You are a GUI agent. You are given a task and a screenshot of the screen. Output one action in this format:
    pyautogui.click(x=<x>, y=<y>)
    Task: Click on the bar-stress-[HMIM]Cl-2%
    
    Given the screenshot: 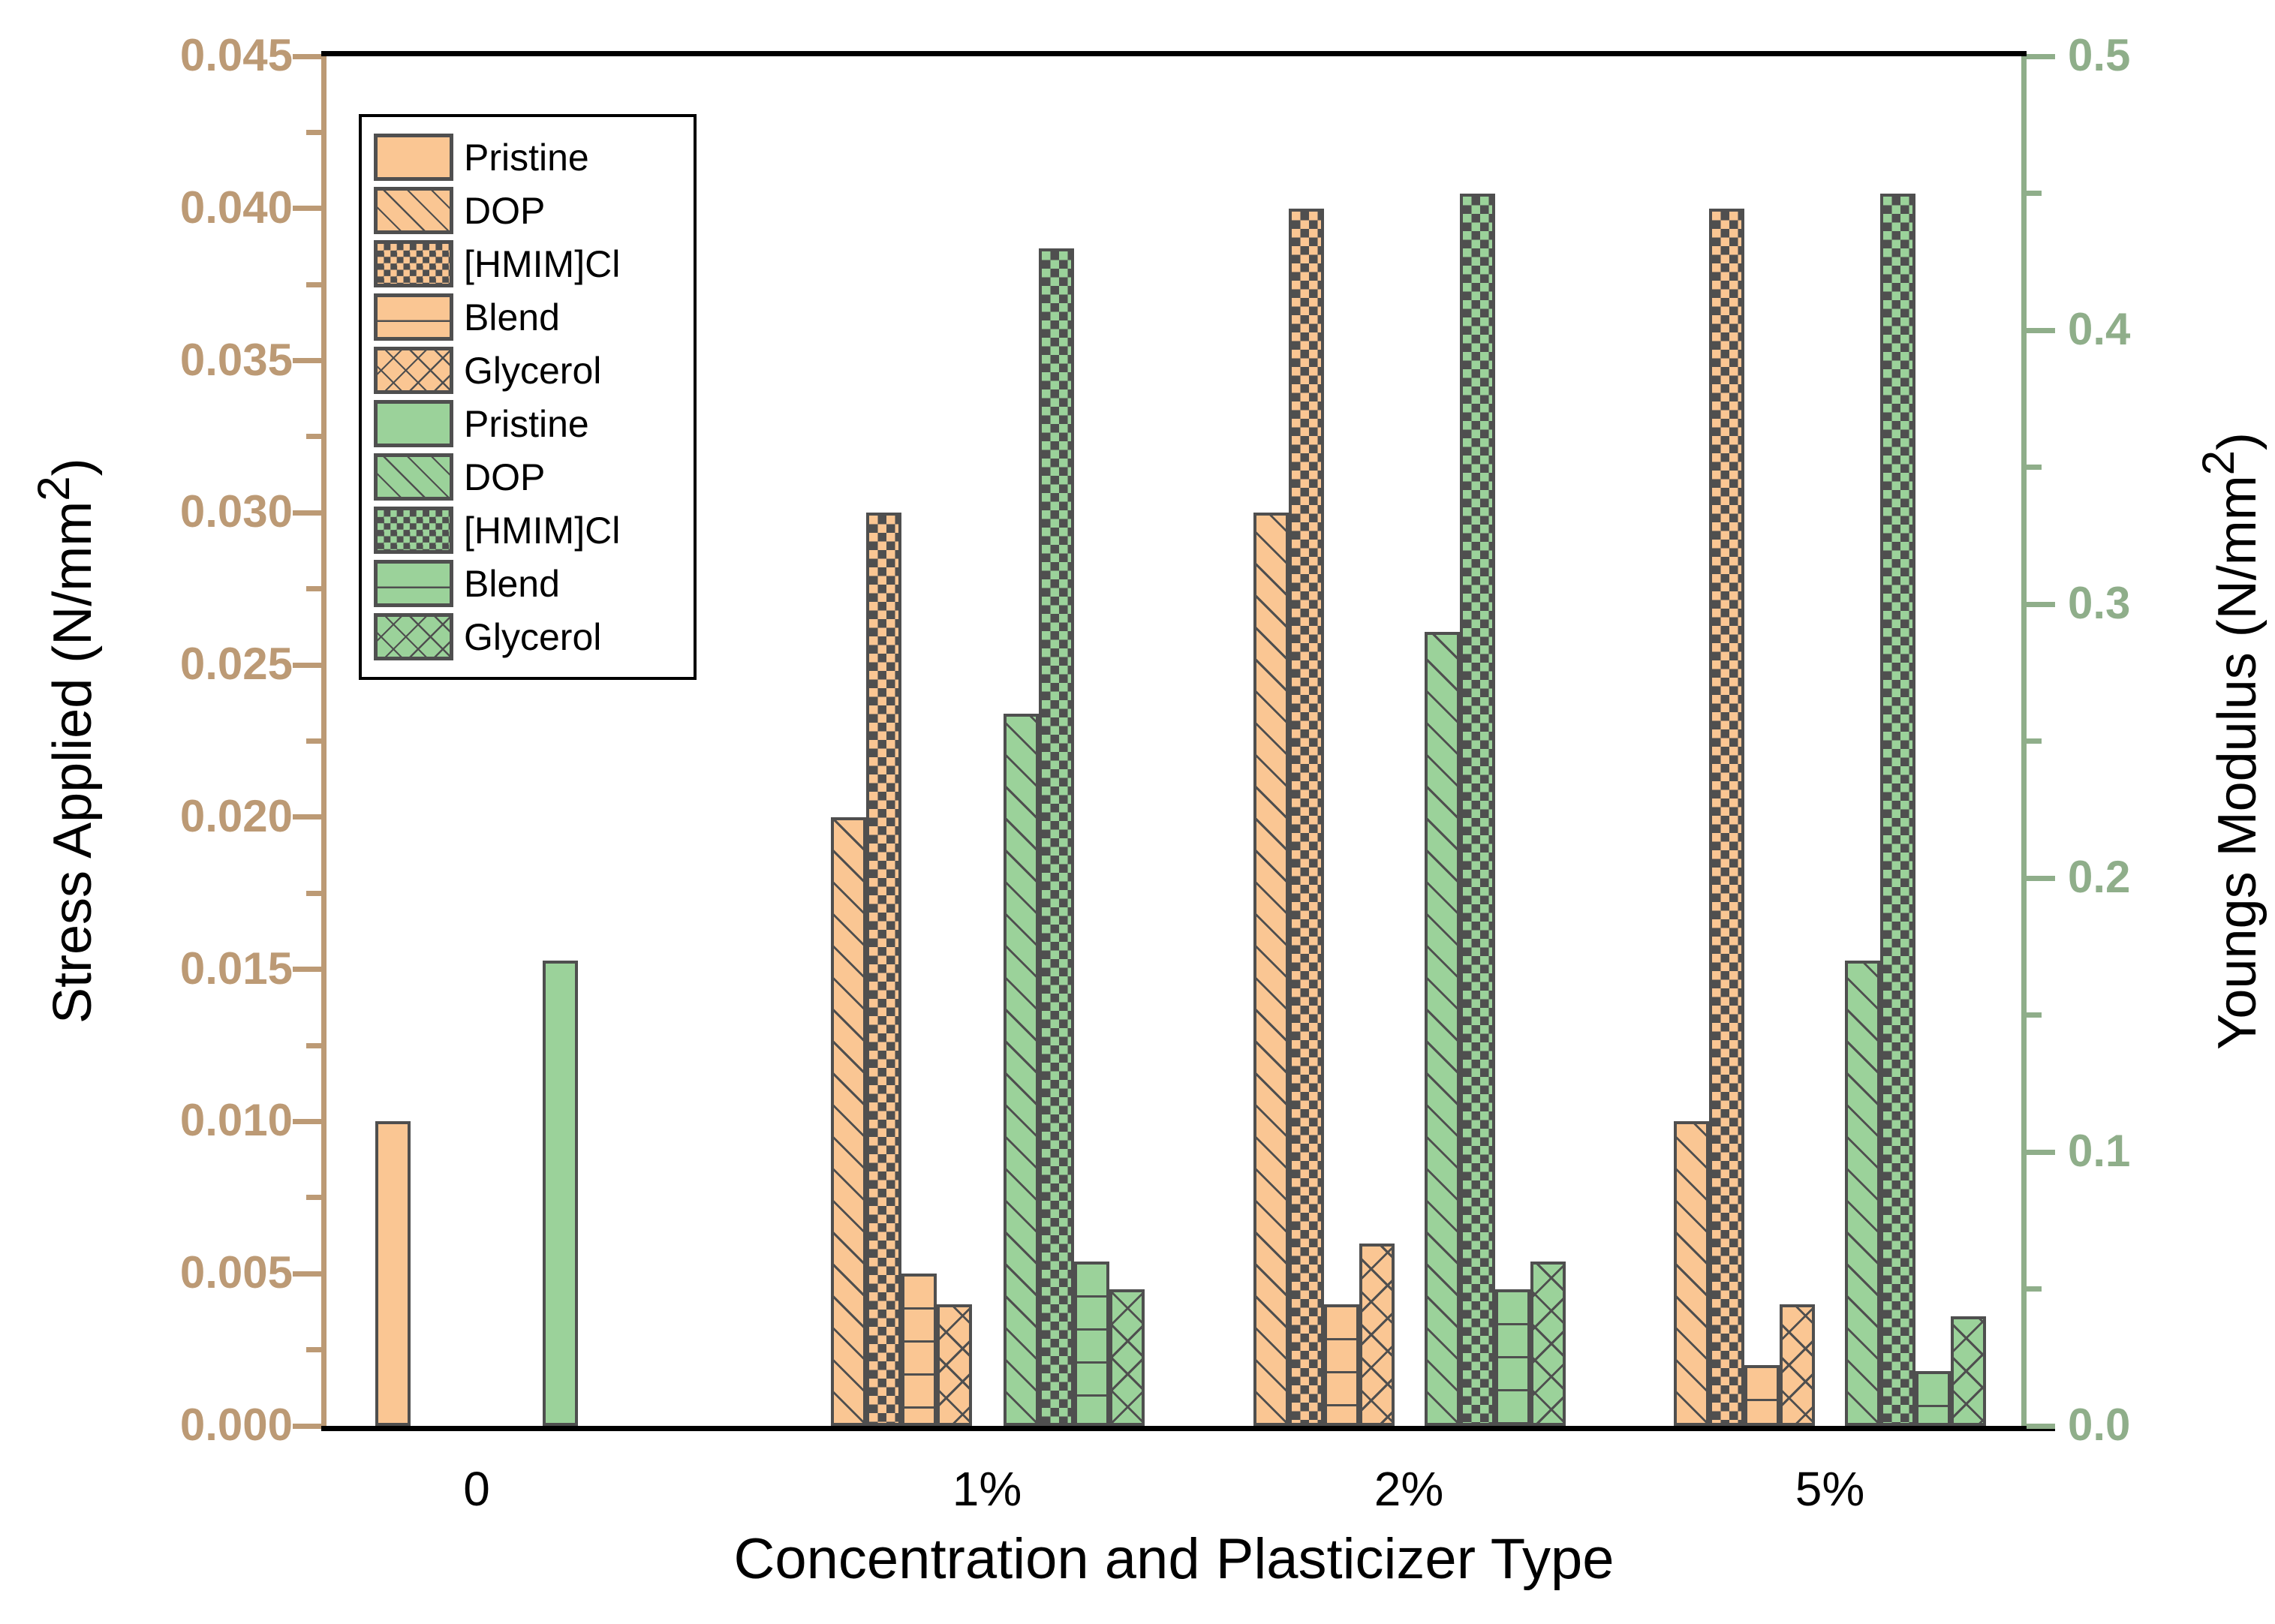 What is the action you would take?
    pyautogui.click(x=1306, y=817)
    